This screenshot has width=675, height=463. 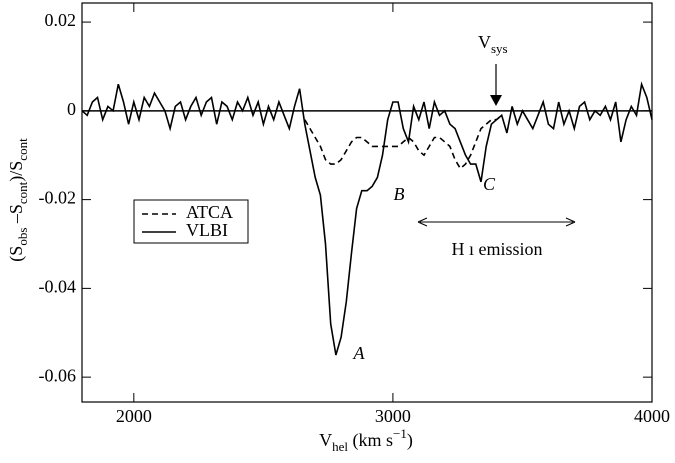 I want to click on y-tick-label: 0, so click(x=71, y=109).